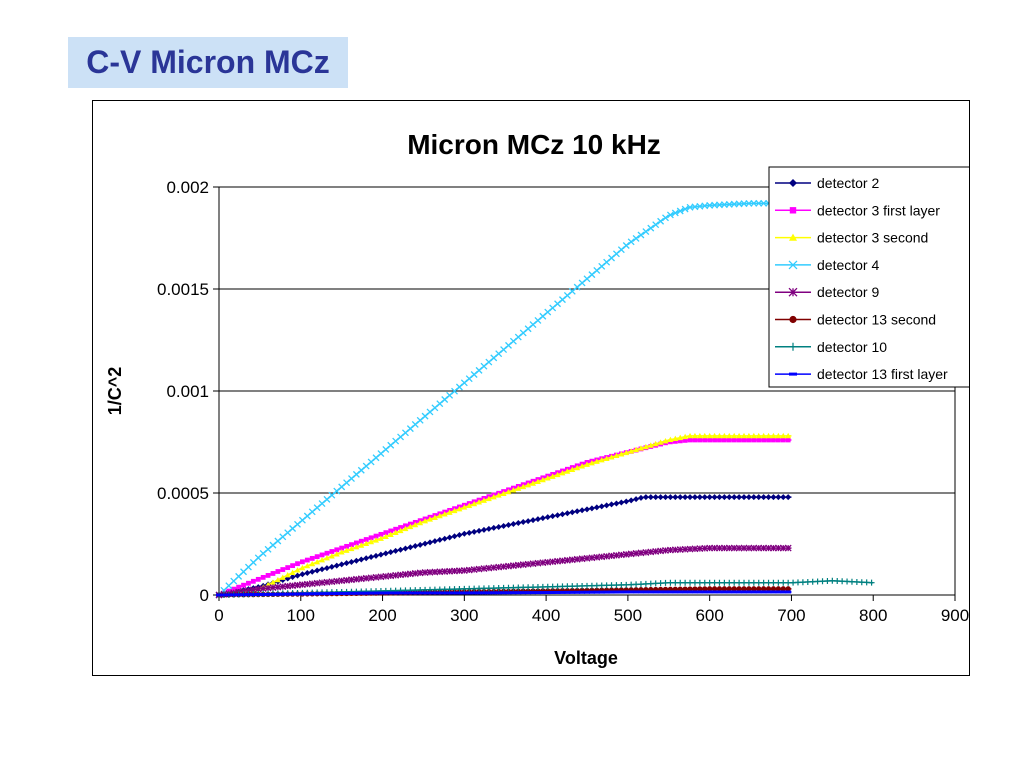 The width and height of the screenshot is (1024, 768). What do you see at coordinates (301, 615) in the screenshot?
I see `x-tick-label: 100` at bounding box center [301, 615].